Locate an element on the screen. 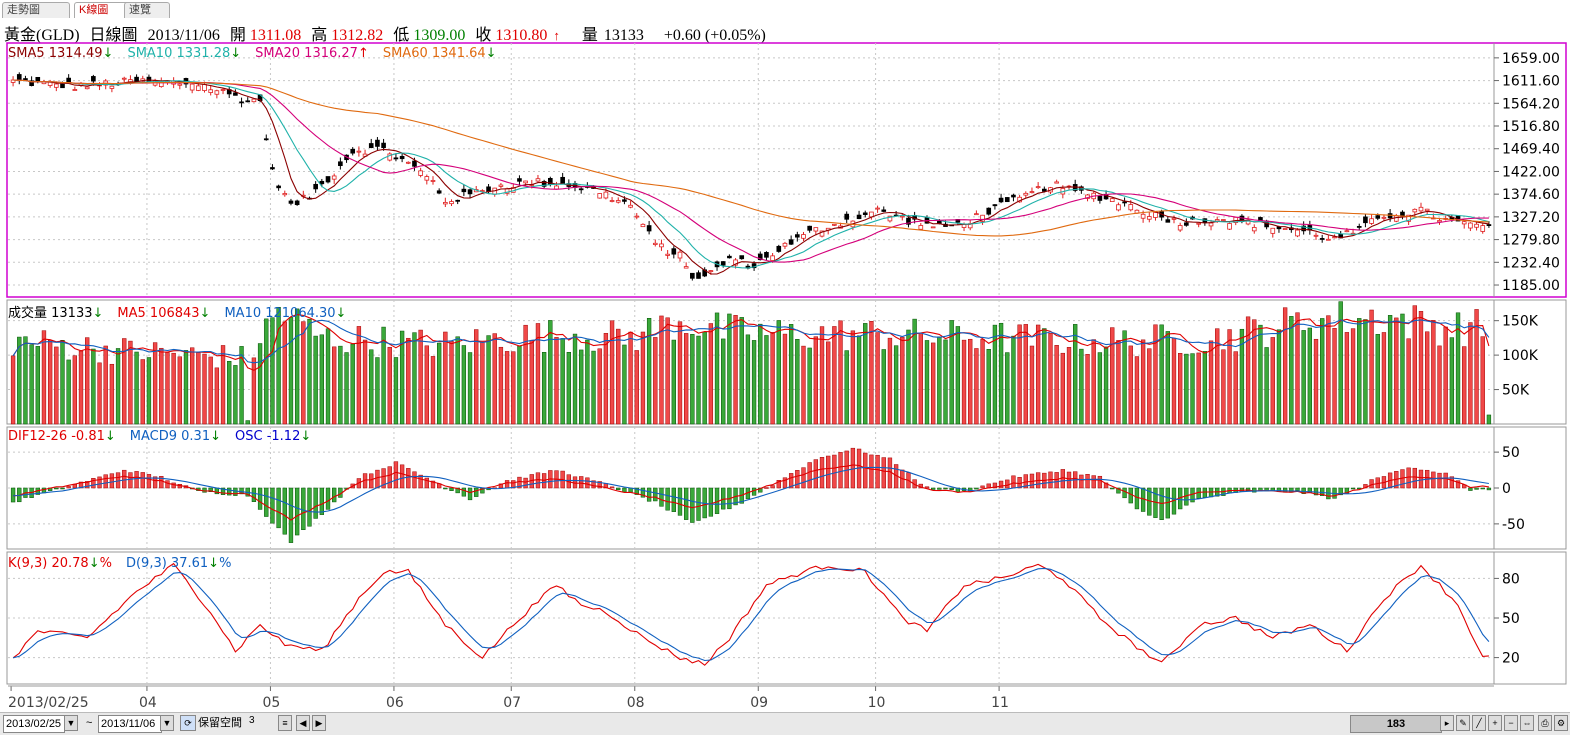 Image resolution: width=1570 pixels, height=735 pixels. tab-kline: K線圖 is located at coordinates (105, 10).